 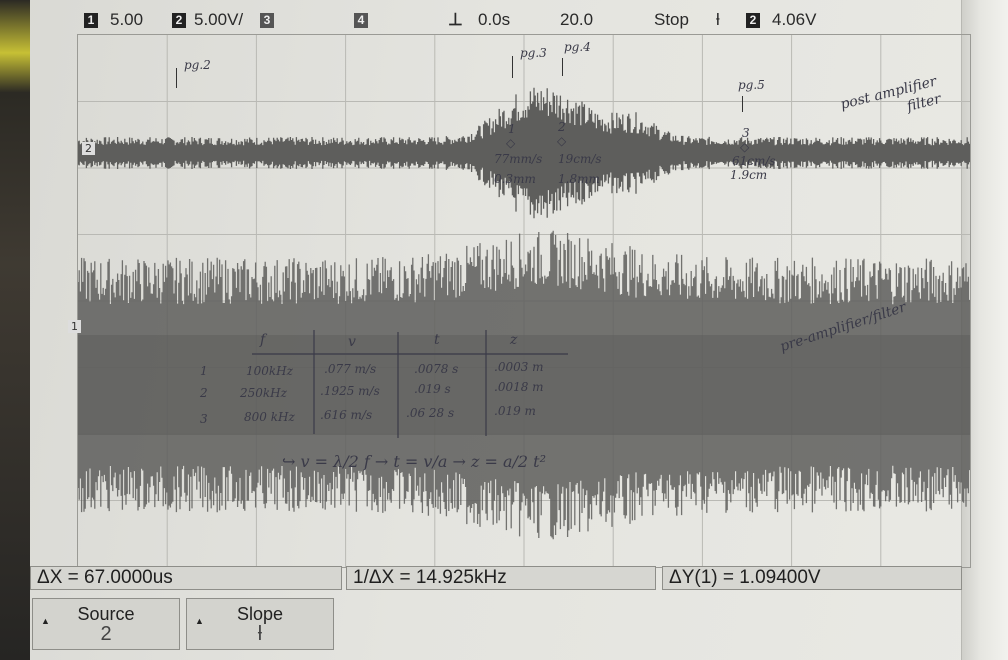 I want to click on source-softkey: ▲ Source 2, so click(x=106, y=624).